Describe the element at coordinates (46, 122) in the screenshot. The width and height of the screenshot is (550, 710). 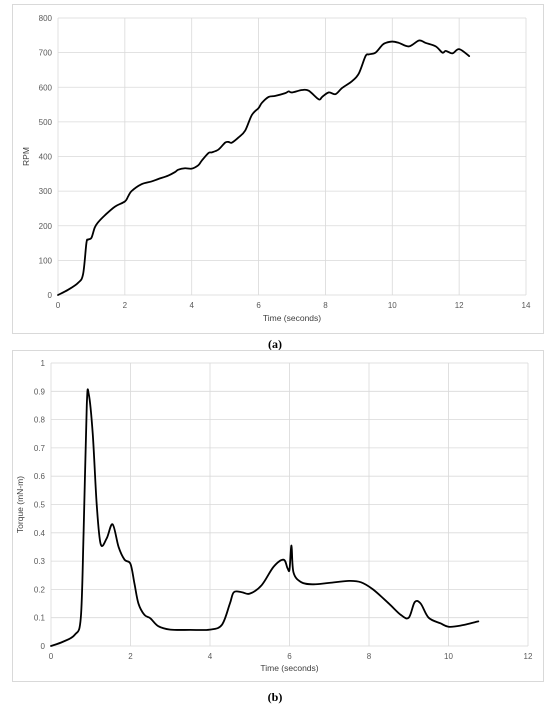
I see `chart-a-y-tick-label: 500` at that location.